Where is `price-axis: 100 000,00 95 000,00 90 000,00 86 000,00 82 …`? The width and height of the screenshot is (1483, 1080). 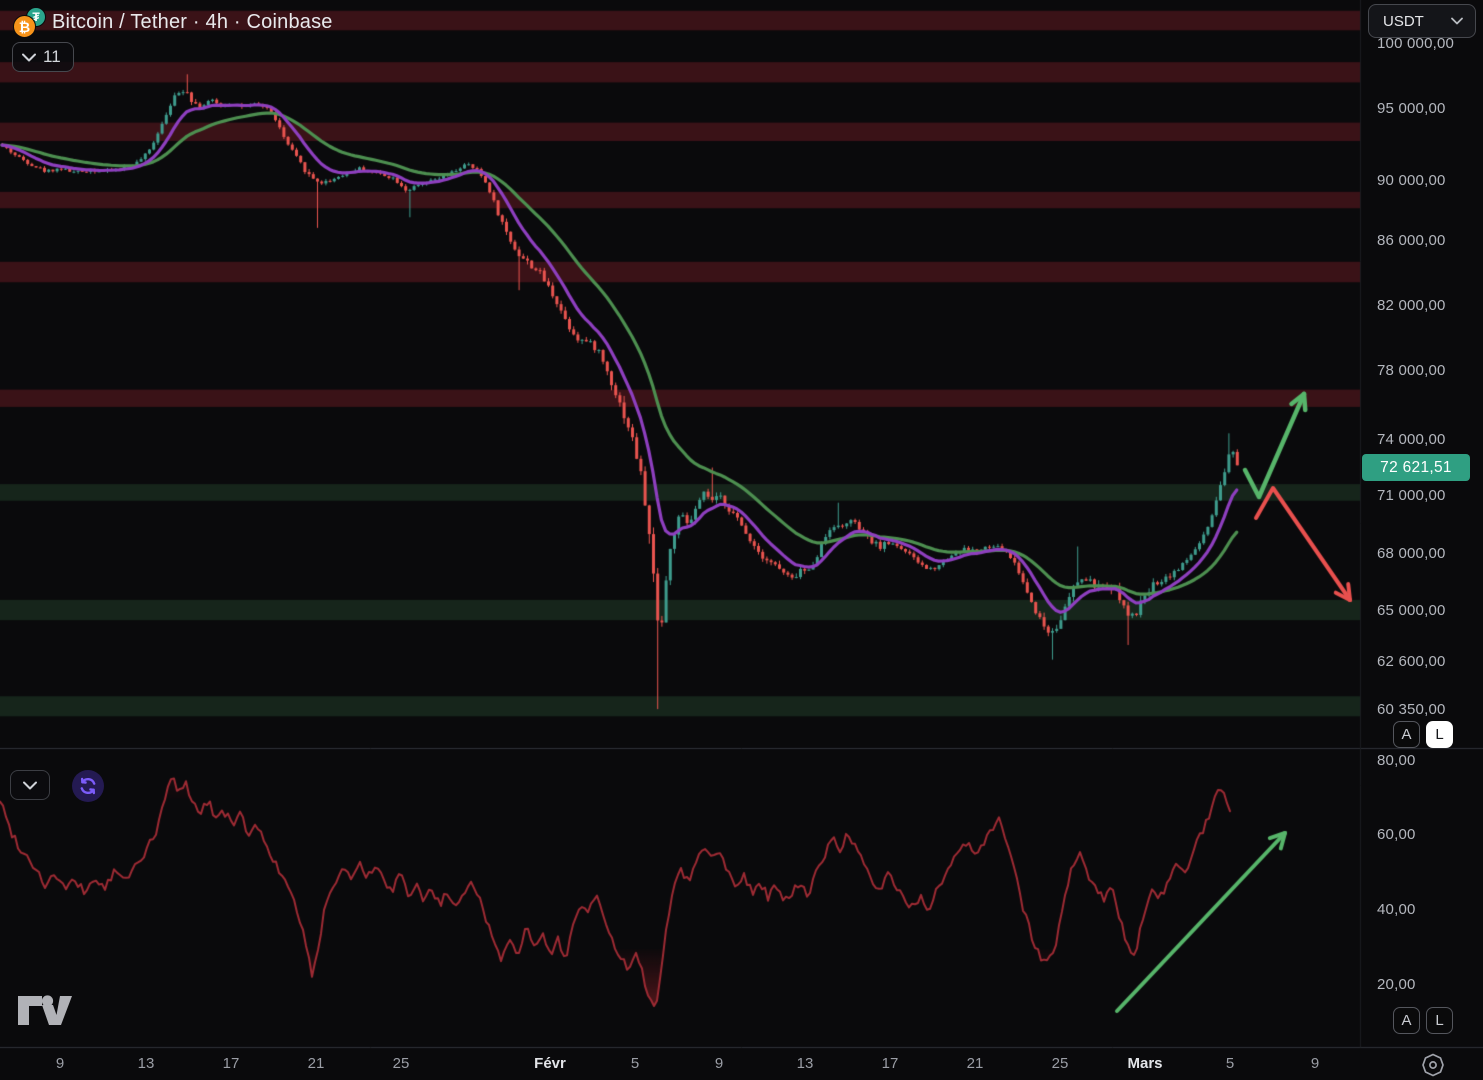 price-axis: 100 000,00 95 000,00 90 000,00 86 000,00 82 … is located at coordinates (1421, 523).